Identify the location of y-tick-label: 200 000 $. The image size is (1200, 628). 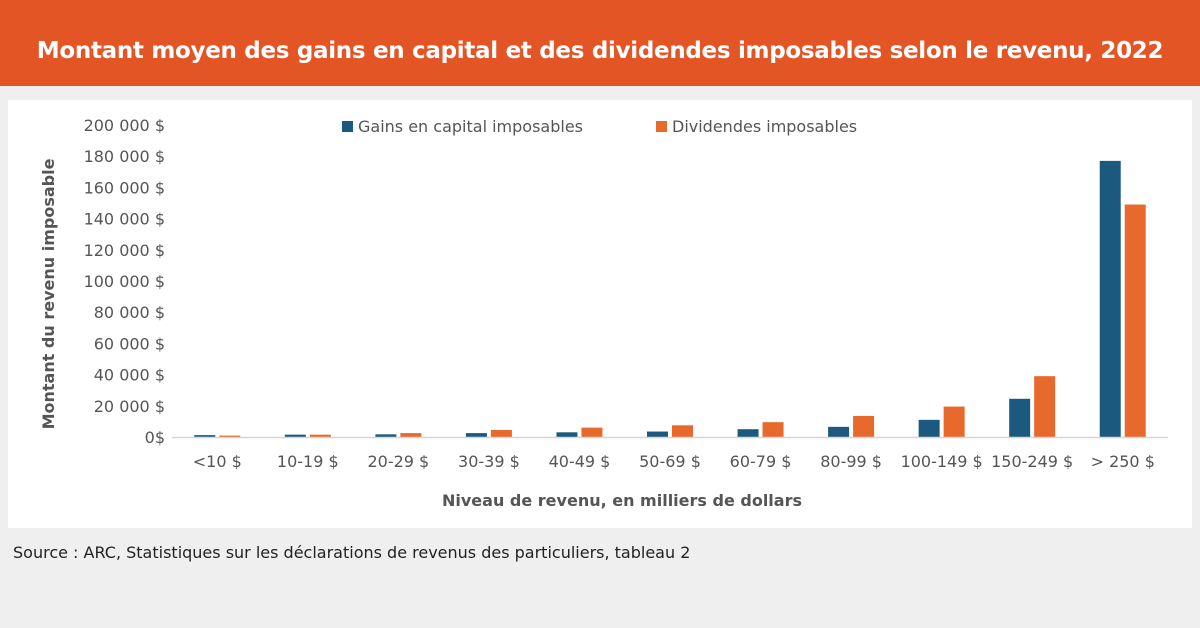
(124, 125).